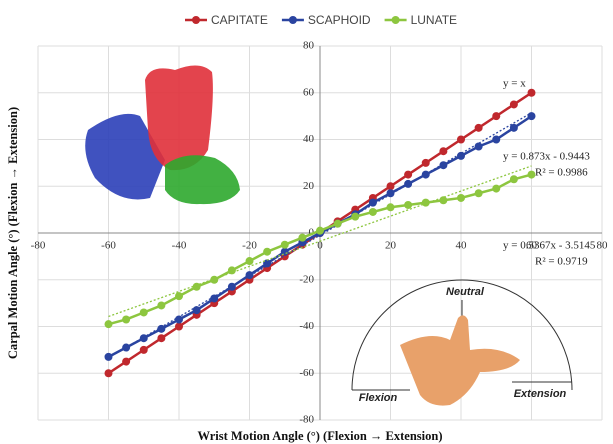 The width and height of the screenshot is (613, 444). Describe the element at coordinates (378, 398) in the screenshot. I see `inset-label: Flexion` at that location.